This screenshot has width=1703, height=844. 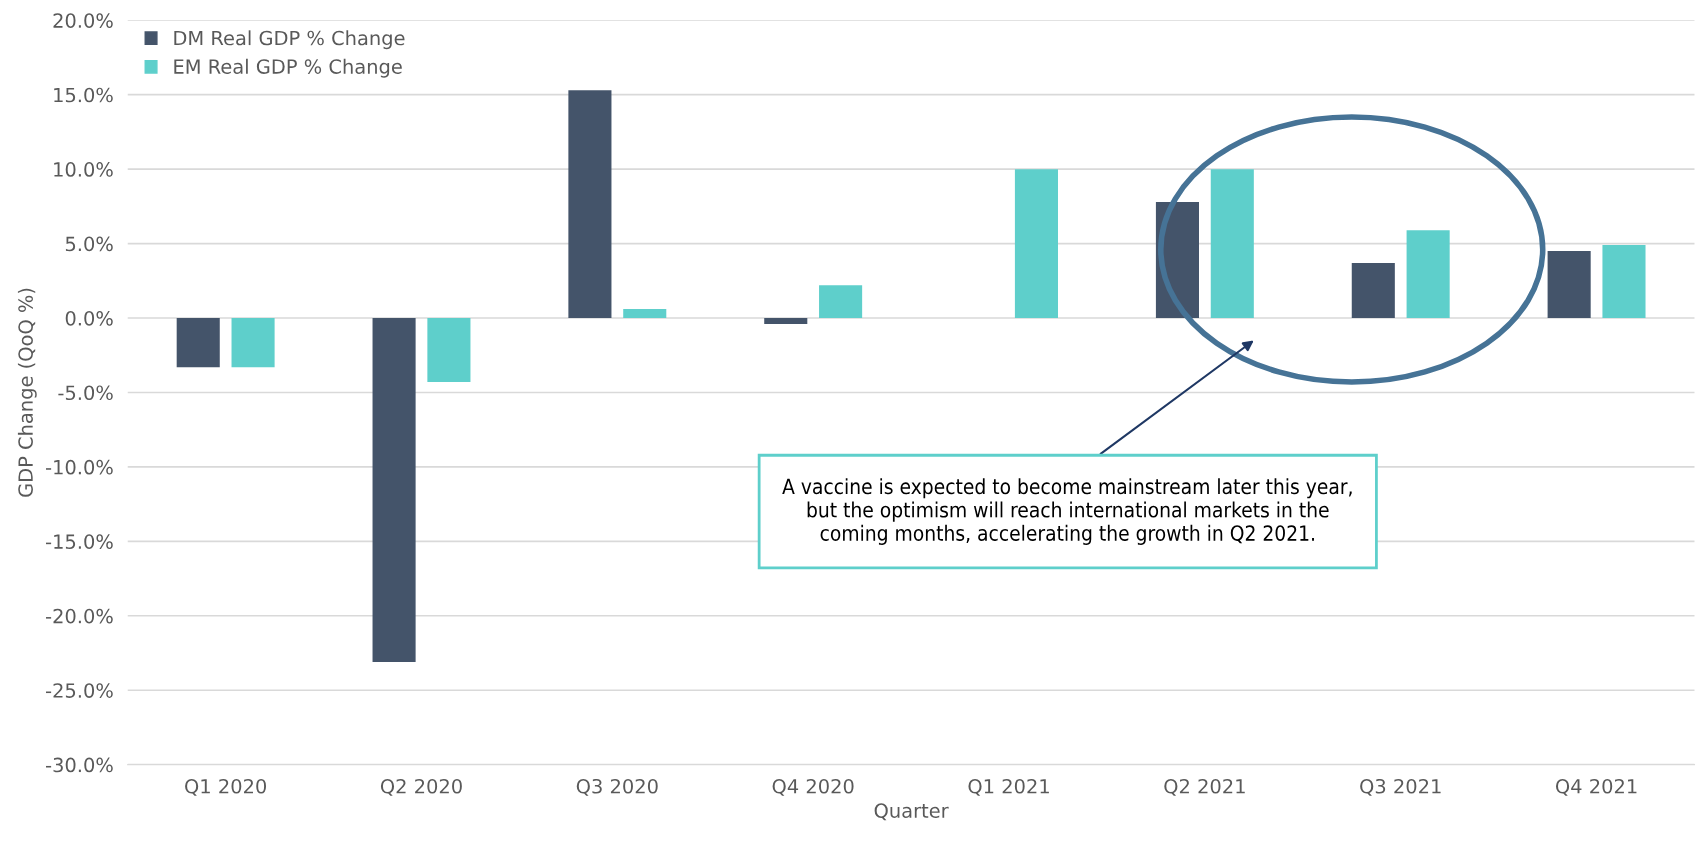 What do you see at coordinates (83, 169) in the screenshot?
I see `y-tick-label: 10.0%` at bounding box center [83, 169].